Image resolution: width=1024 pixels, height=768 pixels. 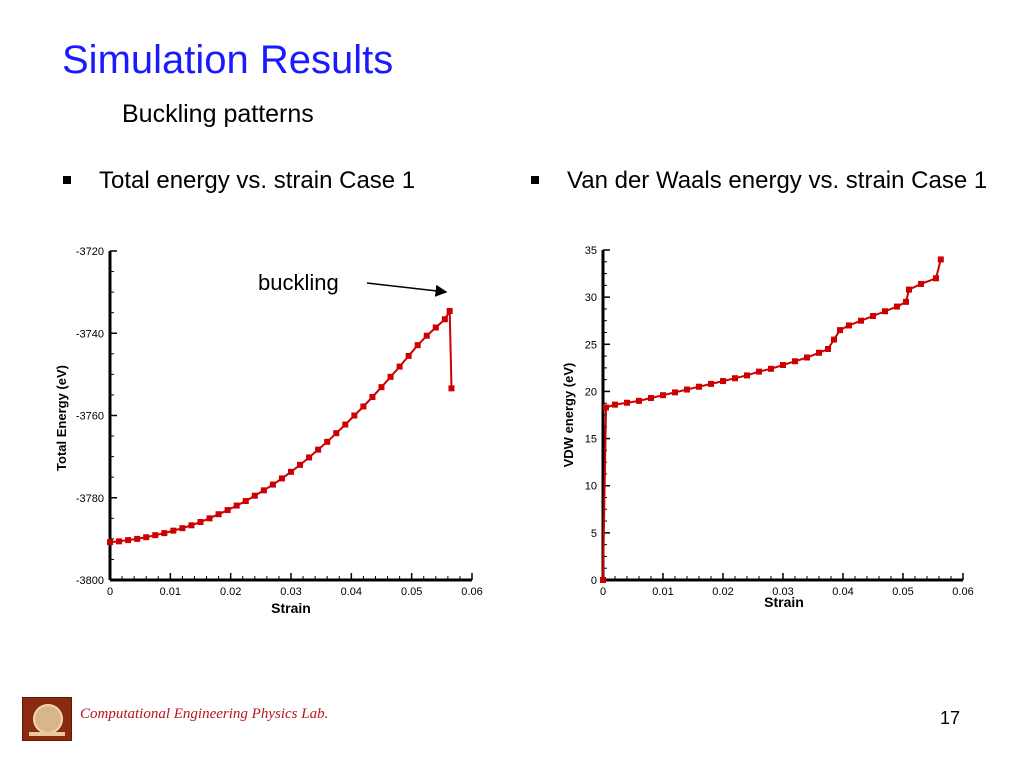 I want to click on chart2-xtick-label: 0.02, so click(x=722, y=592).